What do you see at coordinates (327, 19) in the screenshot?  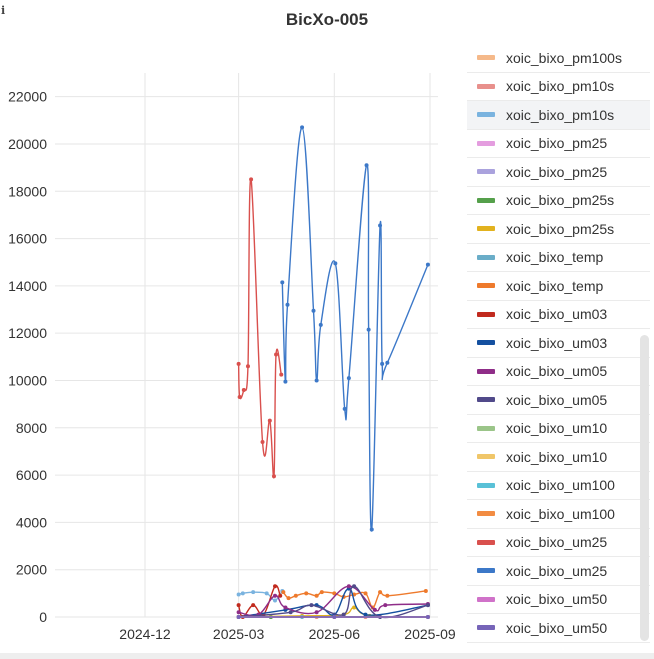 I see `chart-title: BicXo-005` at bounding box center [327, 19].